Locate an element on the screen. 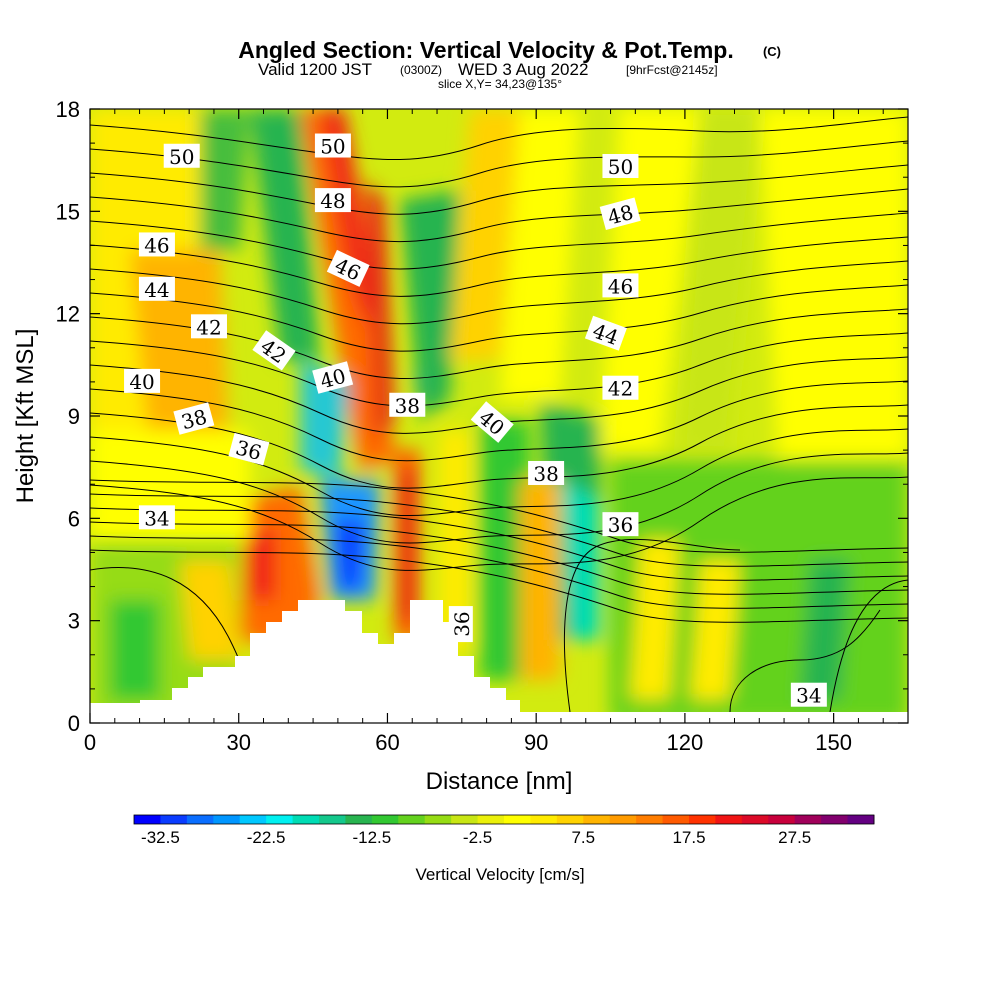 This screenshot has width=1000, height=1000. theta-label: 44 is located at coordinates (156, 289).